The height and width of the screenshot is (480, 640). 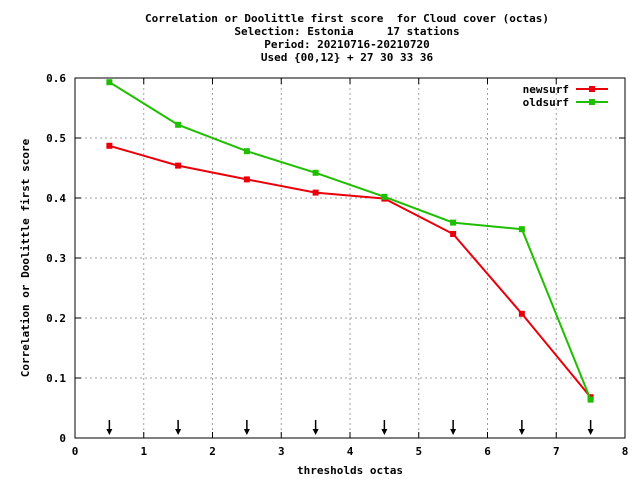 I want to click on x-axis-label: thresholds octas, so click(x=350, y=470).